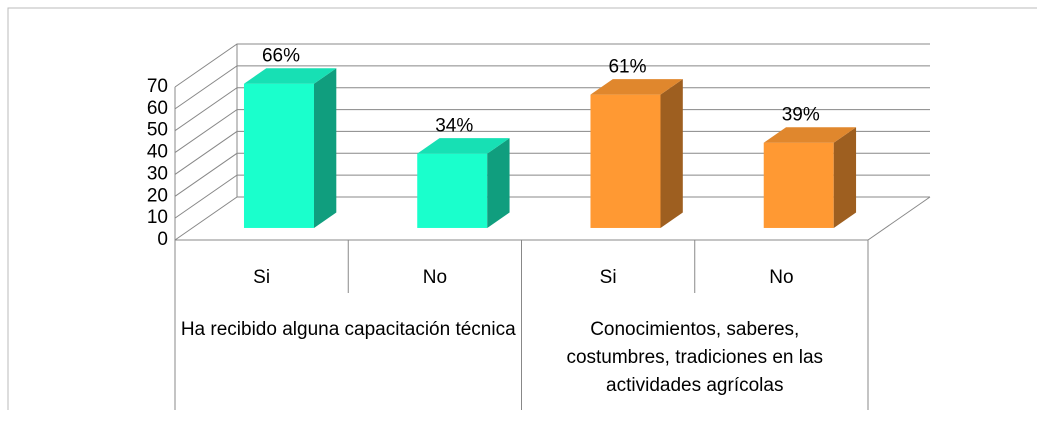 This screenshot has width=1045, height=421. What do you see at coordinates (157, 108) in the screenshot?
I see `y-tick-label: 60` at bounding box center [157, 108].